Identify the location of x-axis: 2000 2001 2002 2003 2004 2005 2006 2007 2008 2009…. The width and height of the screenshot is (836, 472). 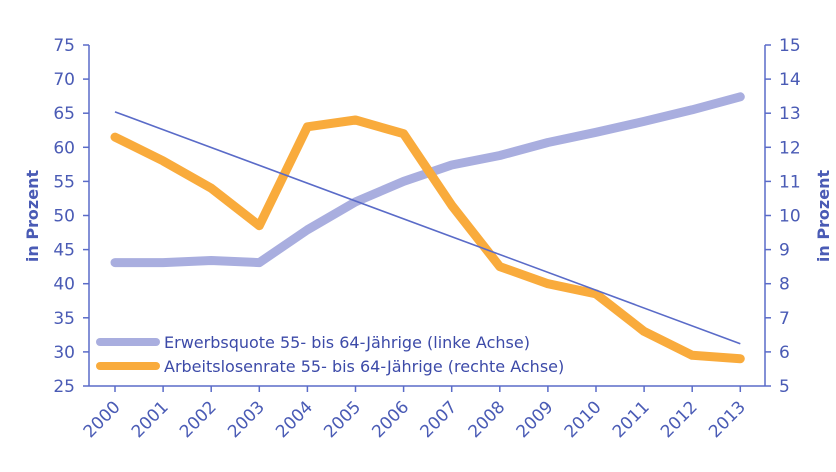
(422, 413).